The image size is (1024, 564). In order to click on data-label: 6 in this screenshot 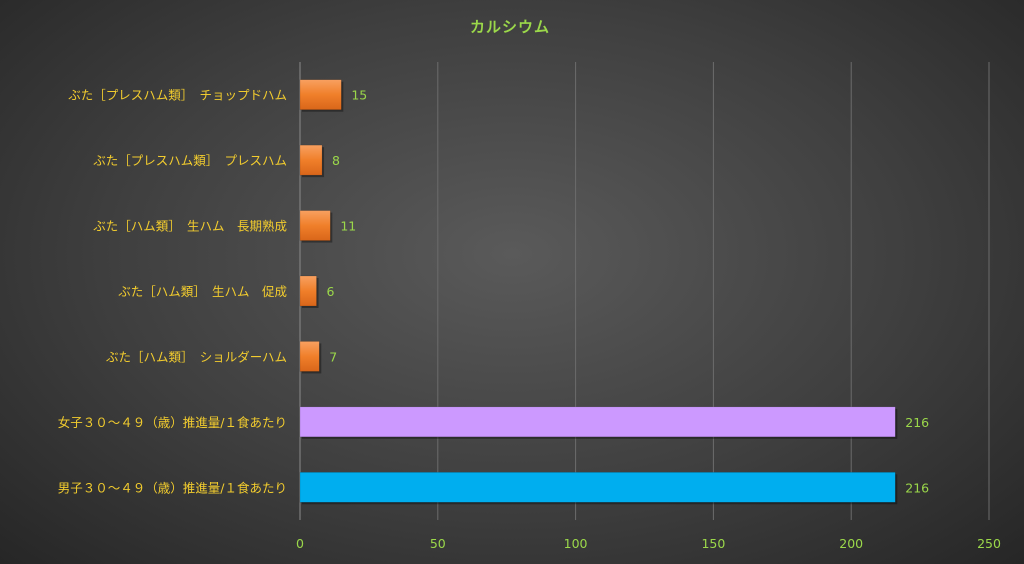, I will do `click(331, 291)`.